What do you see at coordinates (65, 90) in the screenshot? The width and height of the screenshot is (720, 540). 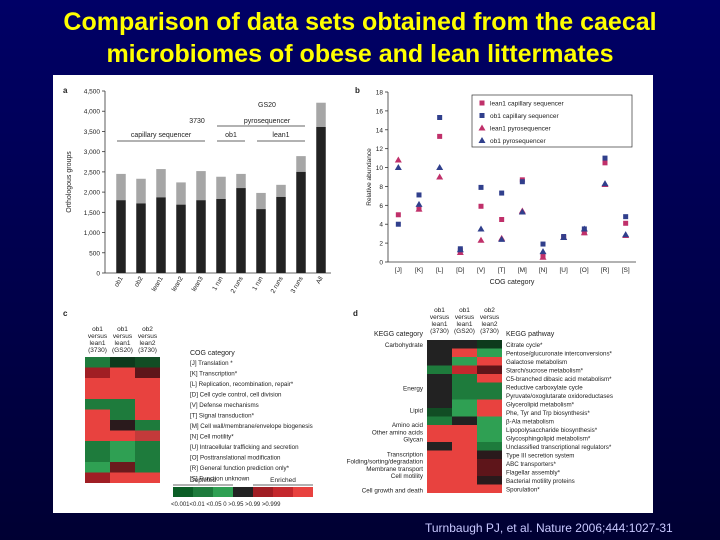 I see `panel-a-label: a` at bounding box center [65, 90].